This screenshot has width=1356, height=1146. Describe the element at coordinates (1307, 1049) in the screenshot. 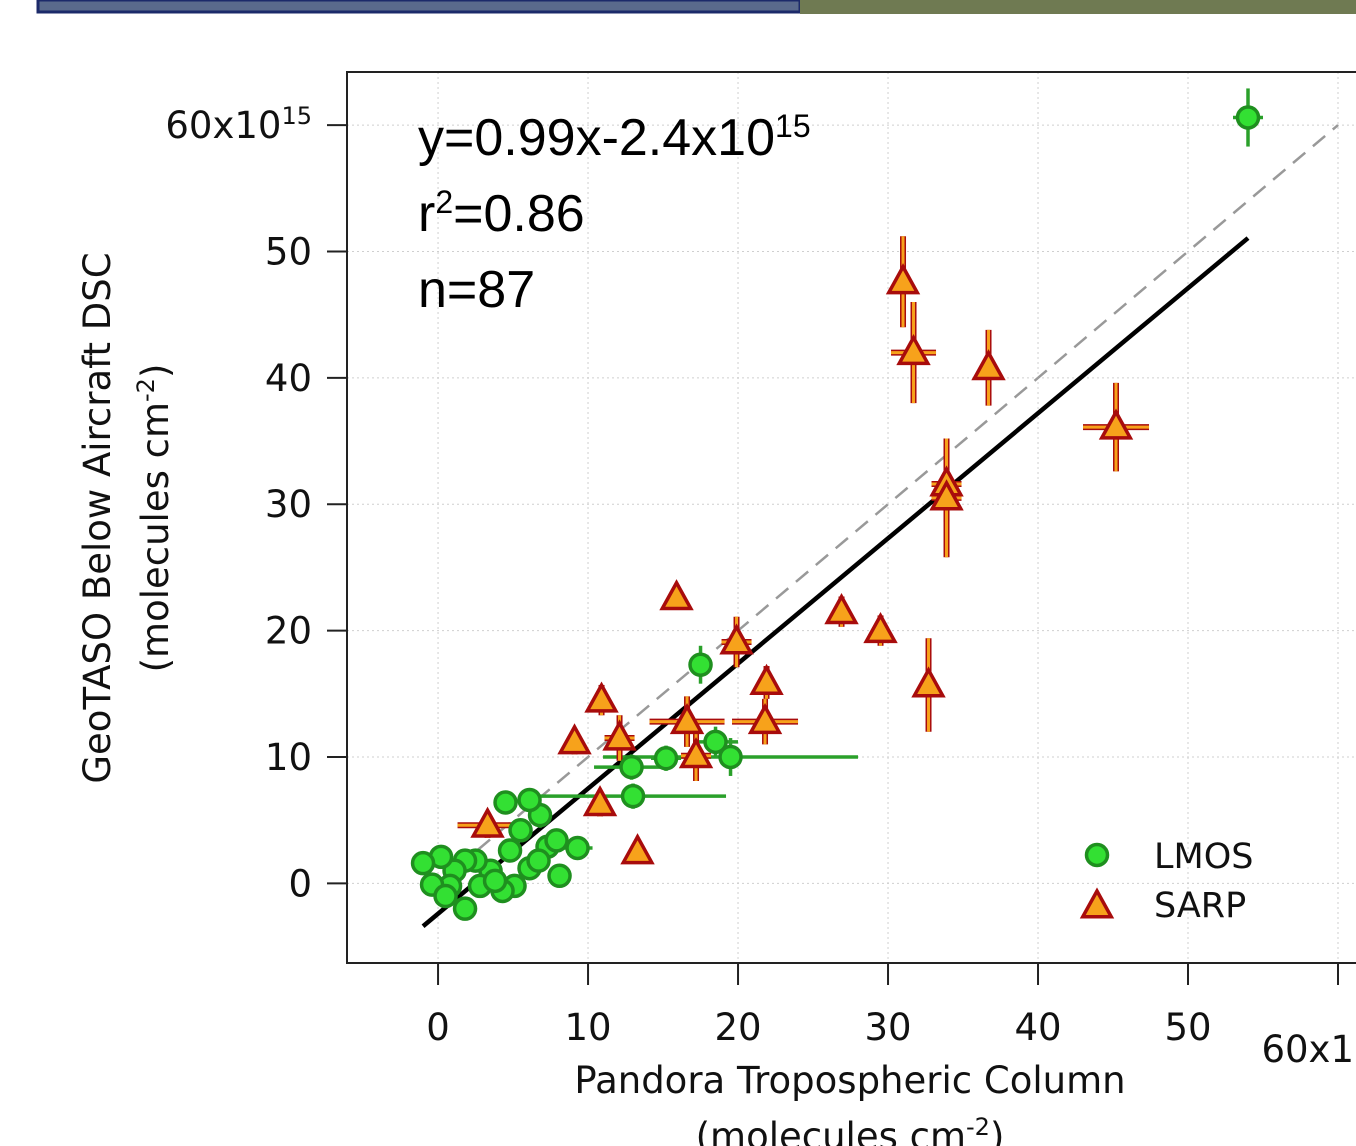

I see `x-tick-label: 60x1` at that location.